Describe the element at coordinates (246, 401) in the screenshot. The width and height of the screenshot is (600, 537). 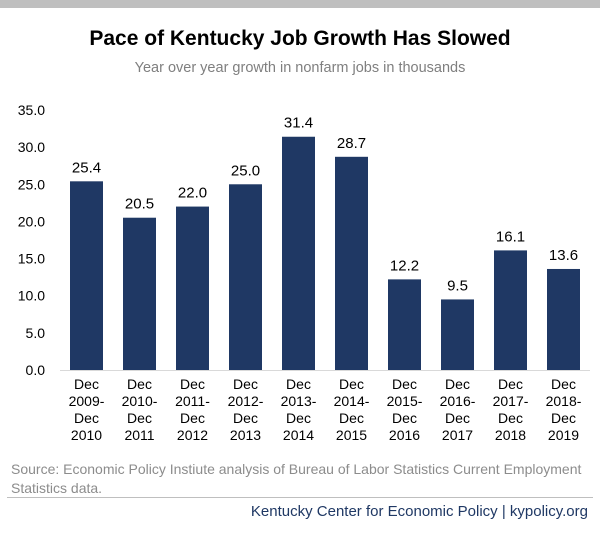
I see `x-category-label: 2012-` at that location.